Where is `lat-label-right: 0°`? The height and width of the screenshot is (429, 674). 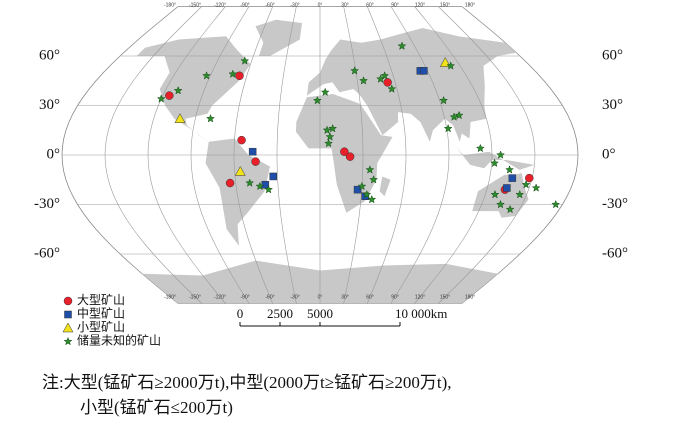 lat-label-right: 0° is located at coordinates (609, 154).